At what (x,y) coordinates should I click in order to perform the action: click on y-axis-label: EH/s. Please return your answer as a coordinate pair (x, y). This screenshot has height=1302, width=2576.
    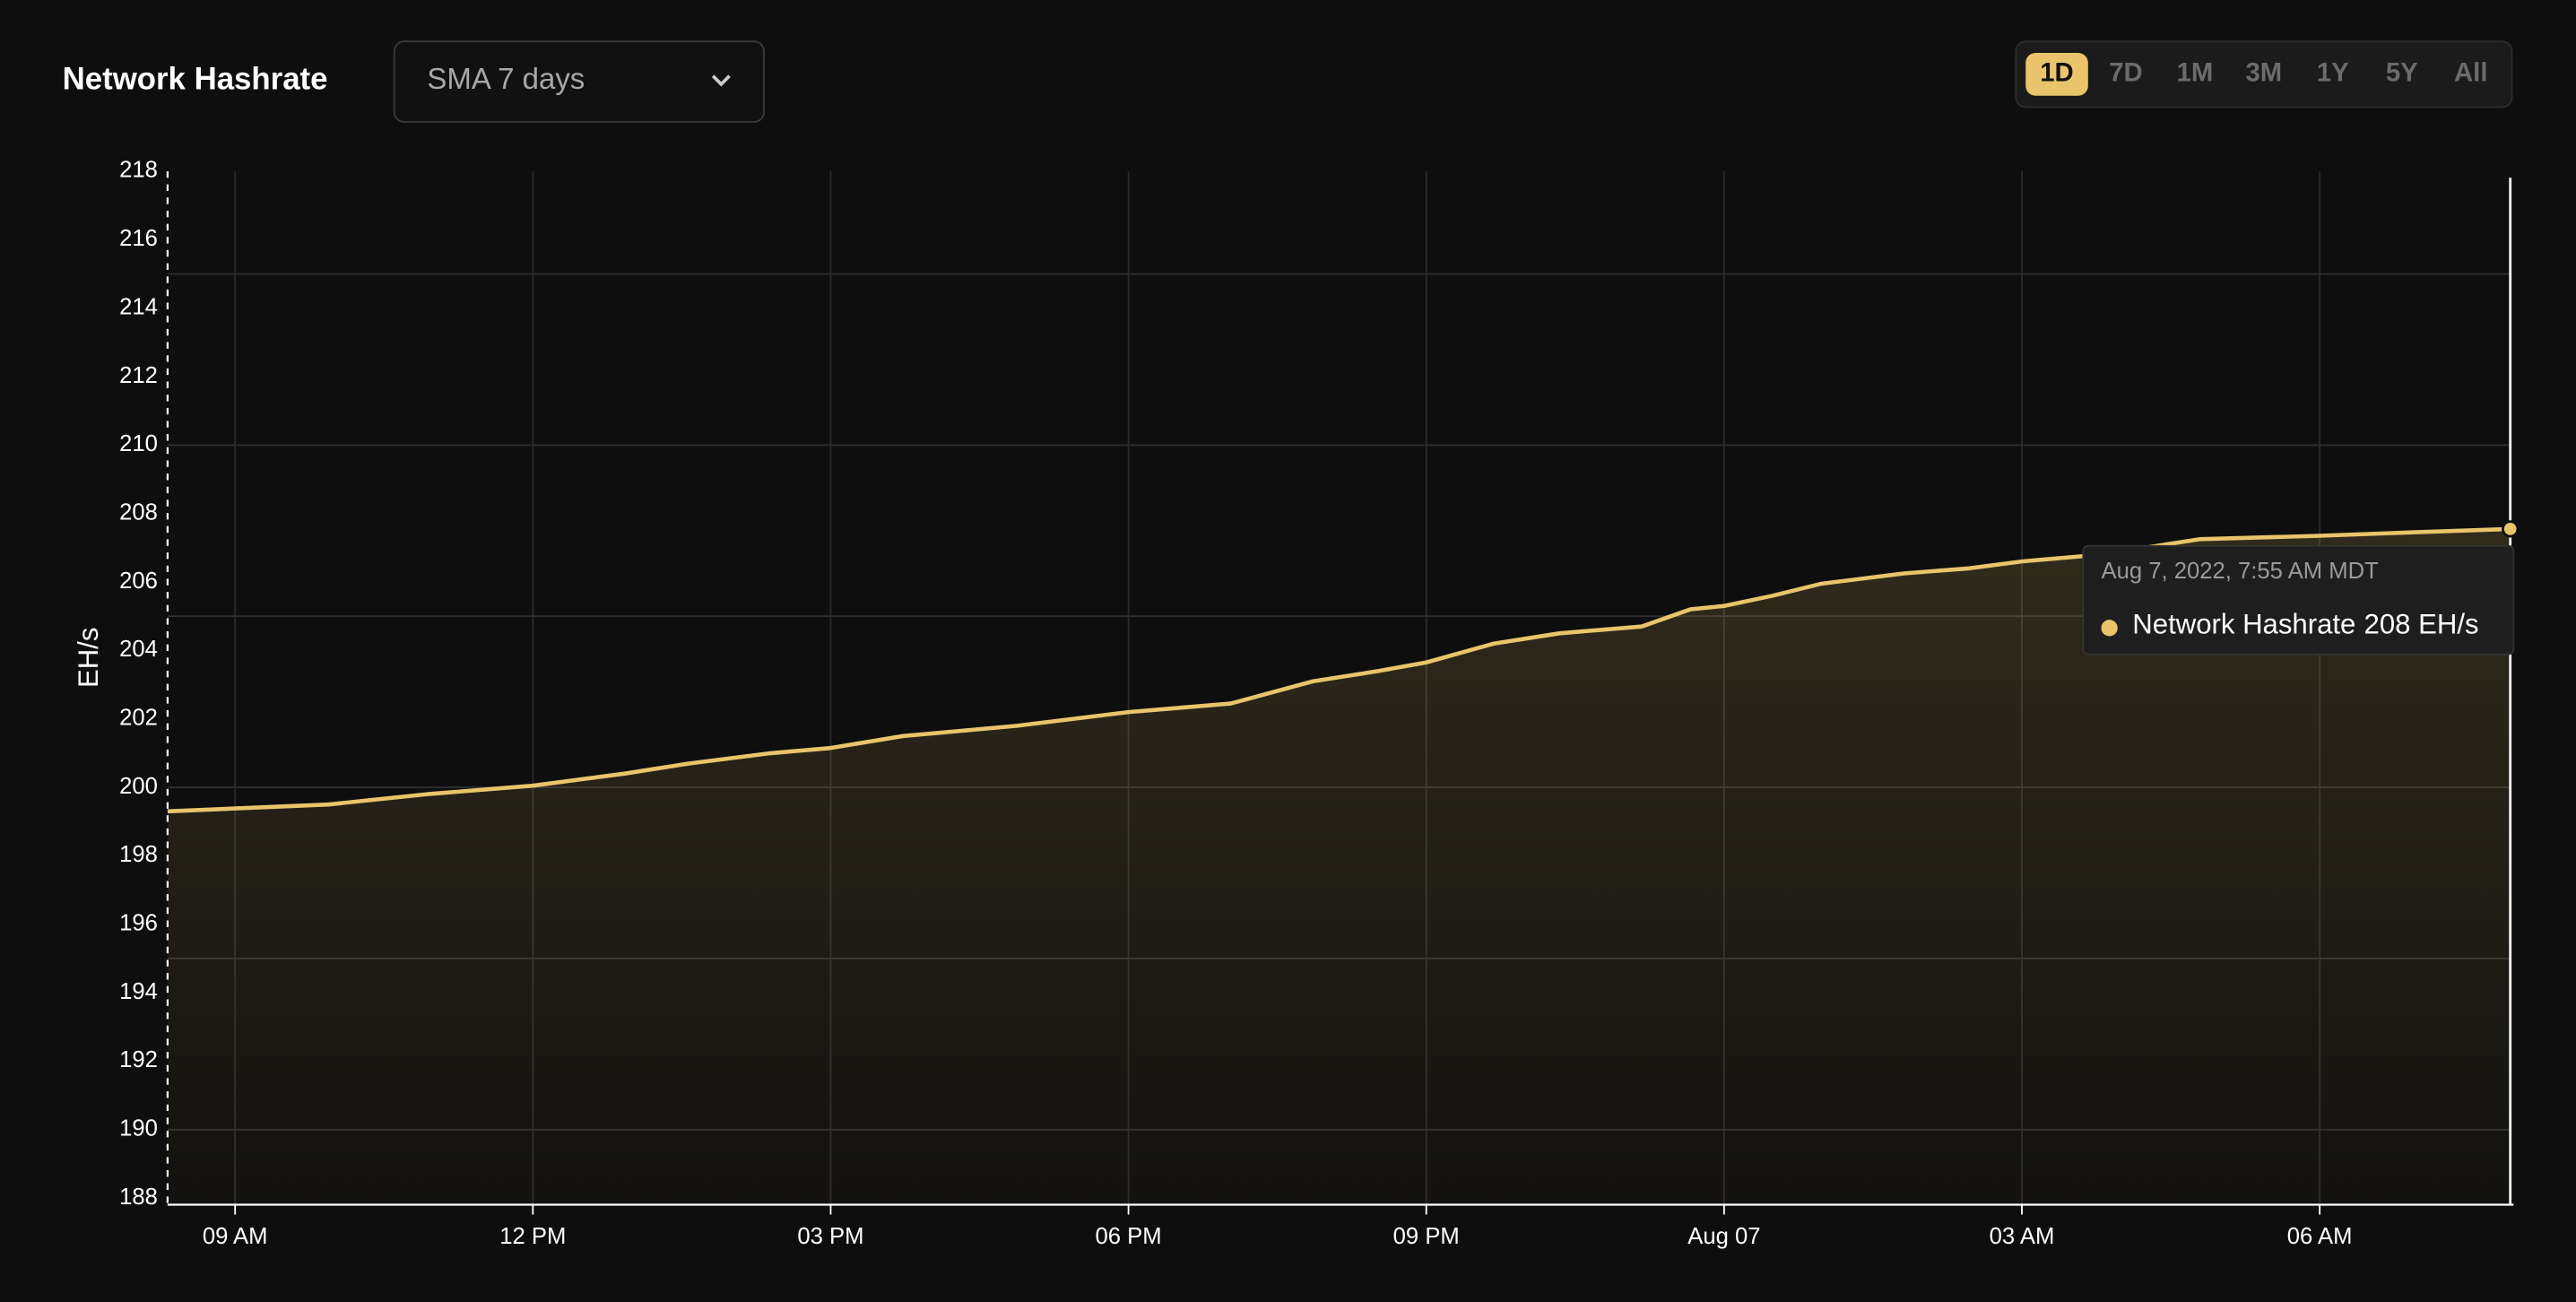
    Looking at the image, I should click on (88, 658).